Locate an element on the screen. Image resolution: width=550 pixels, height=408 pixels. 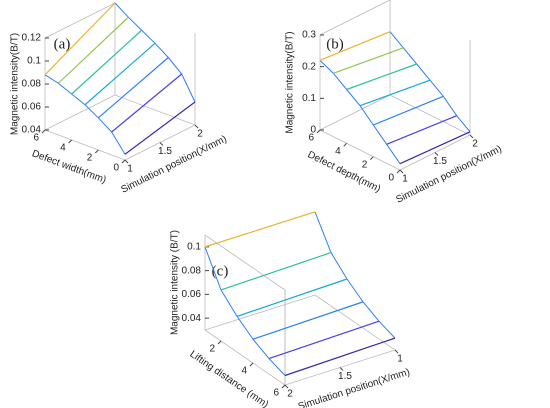
z-tick-label: 0.3 is located at coordinates (309, 35).